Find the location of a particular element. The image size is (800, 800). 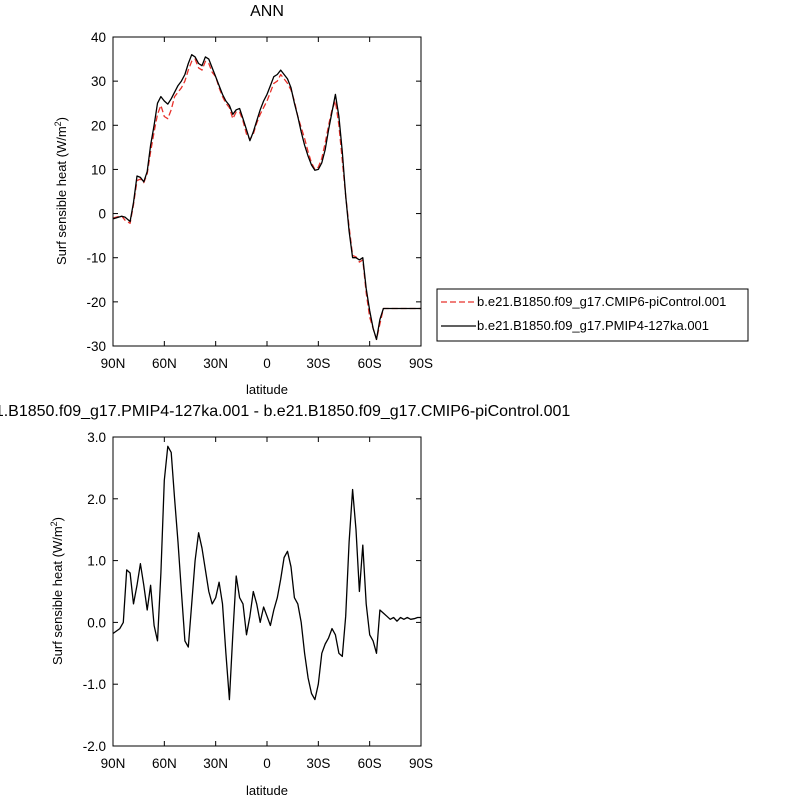

bottom-x-axis-label: latitude is located at coordinates (267, 790).